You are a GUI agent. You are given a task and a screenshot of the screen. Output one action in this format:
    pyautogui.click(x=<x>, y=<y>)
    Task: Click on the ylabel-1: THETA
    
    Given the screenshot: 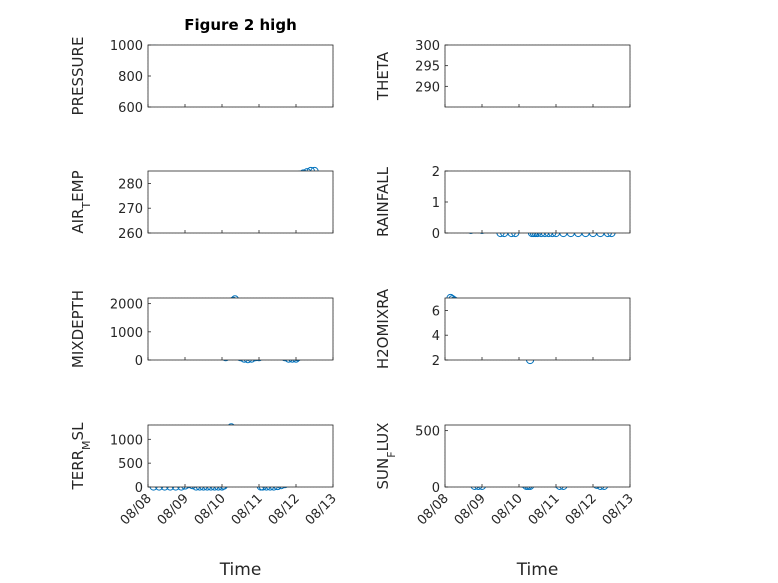 What is the action you would take?
    pyautogui.click(x=383, y=76)
    